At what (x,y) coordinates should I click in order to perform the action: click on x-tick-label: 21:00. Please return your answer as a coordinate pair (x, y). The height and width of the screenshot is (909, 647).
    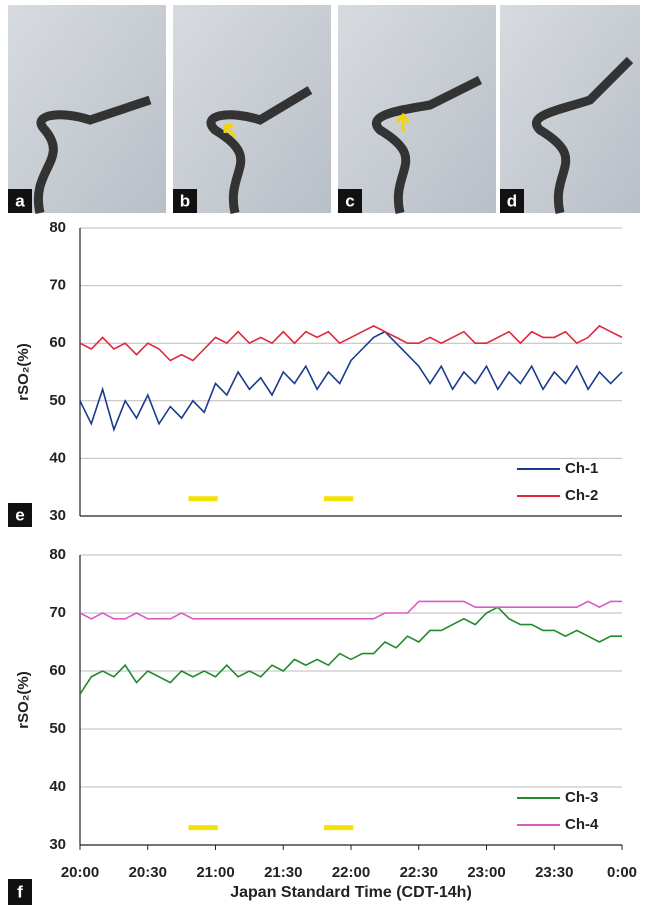
    Looking at the image, I should click on (215, 872).